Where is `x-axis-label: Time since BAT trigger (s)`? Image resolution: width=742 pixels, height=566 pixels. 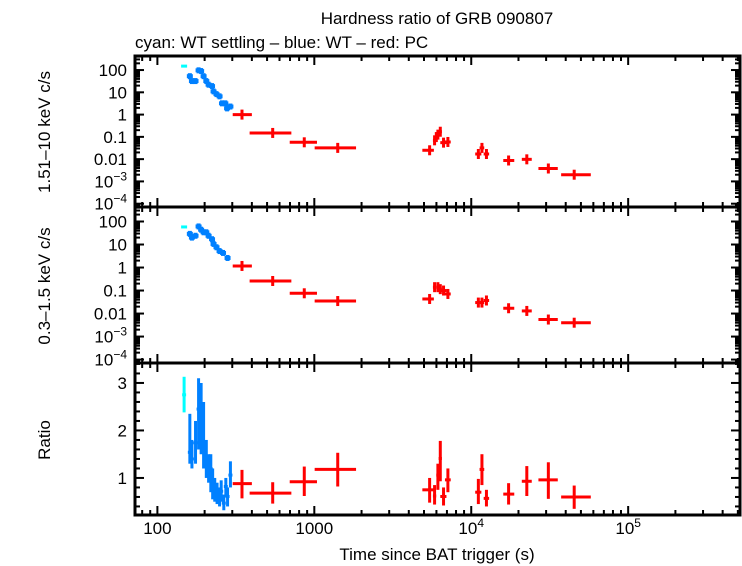 x-axis-label: Time since BAT trigger (s) is located at coordinates (436, 554).